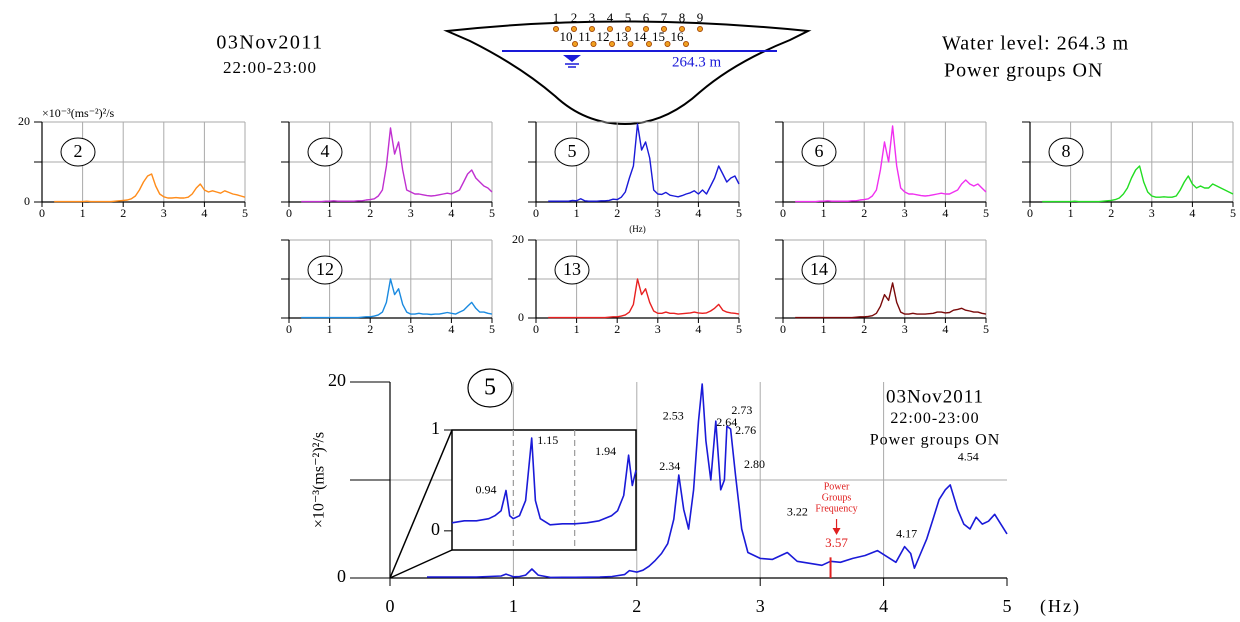 This screenshot has width=1240, height=622. Describe the element at coordinates (682, 17) in the screenshot. I see `sensor-label: 8` at that location.